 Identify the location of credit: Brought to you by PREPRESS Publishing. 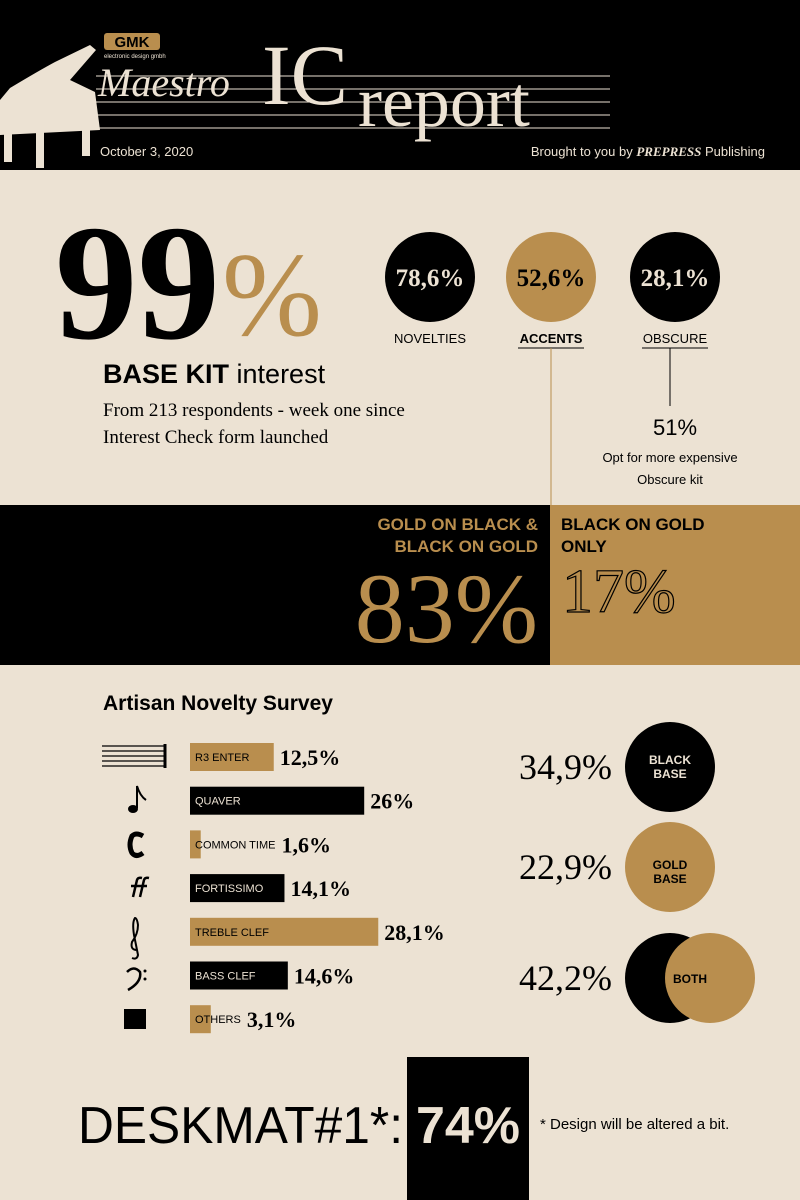
(648, 151).